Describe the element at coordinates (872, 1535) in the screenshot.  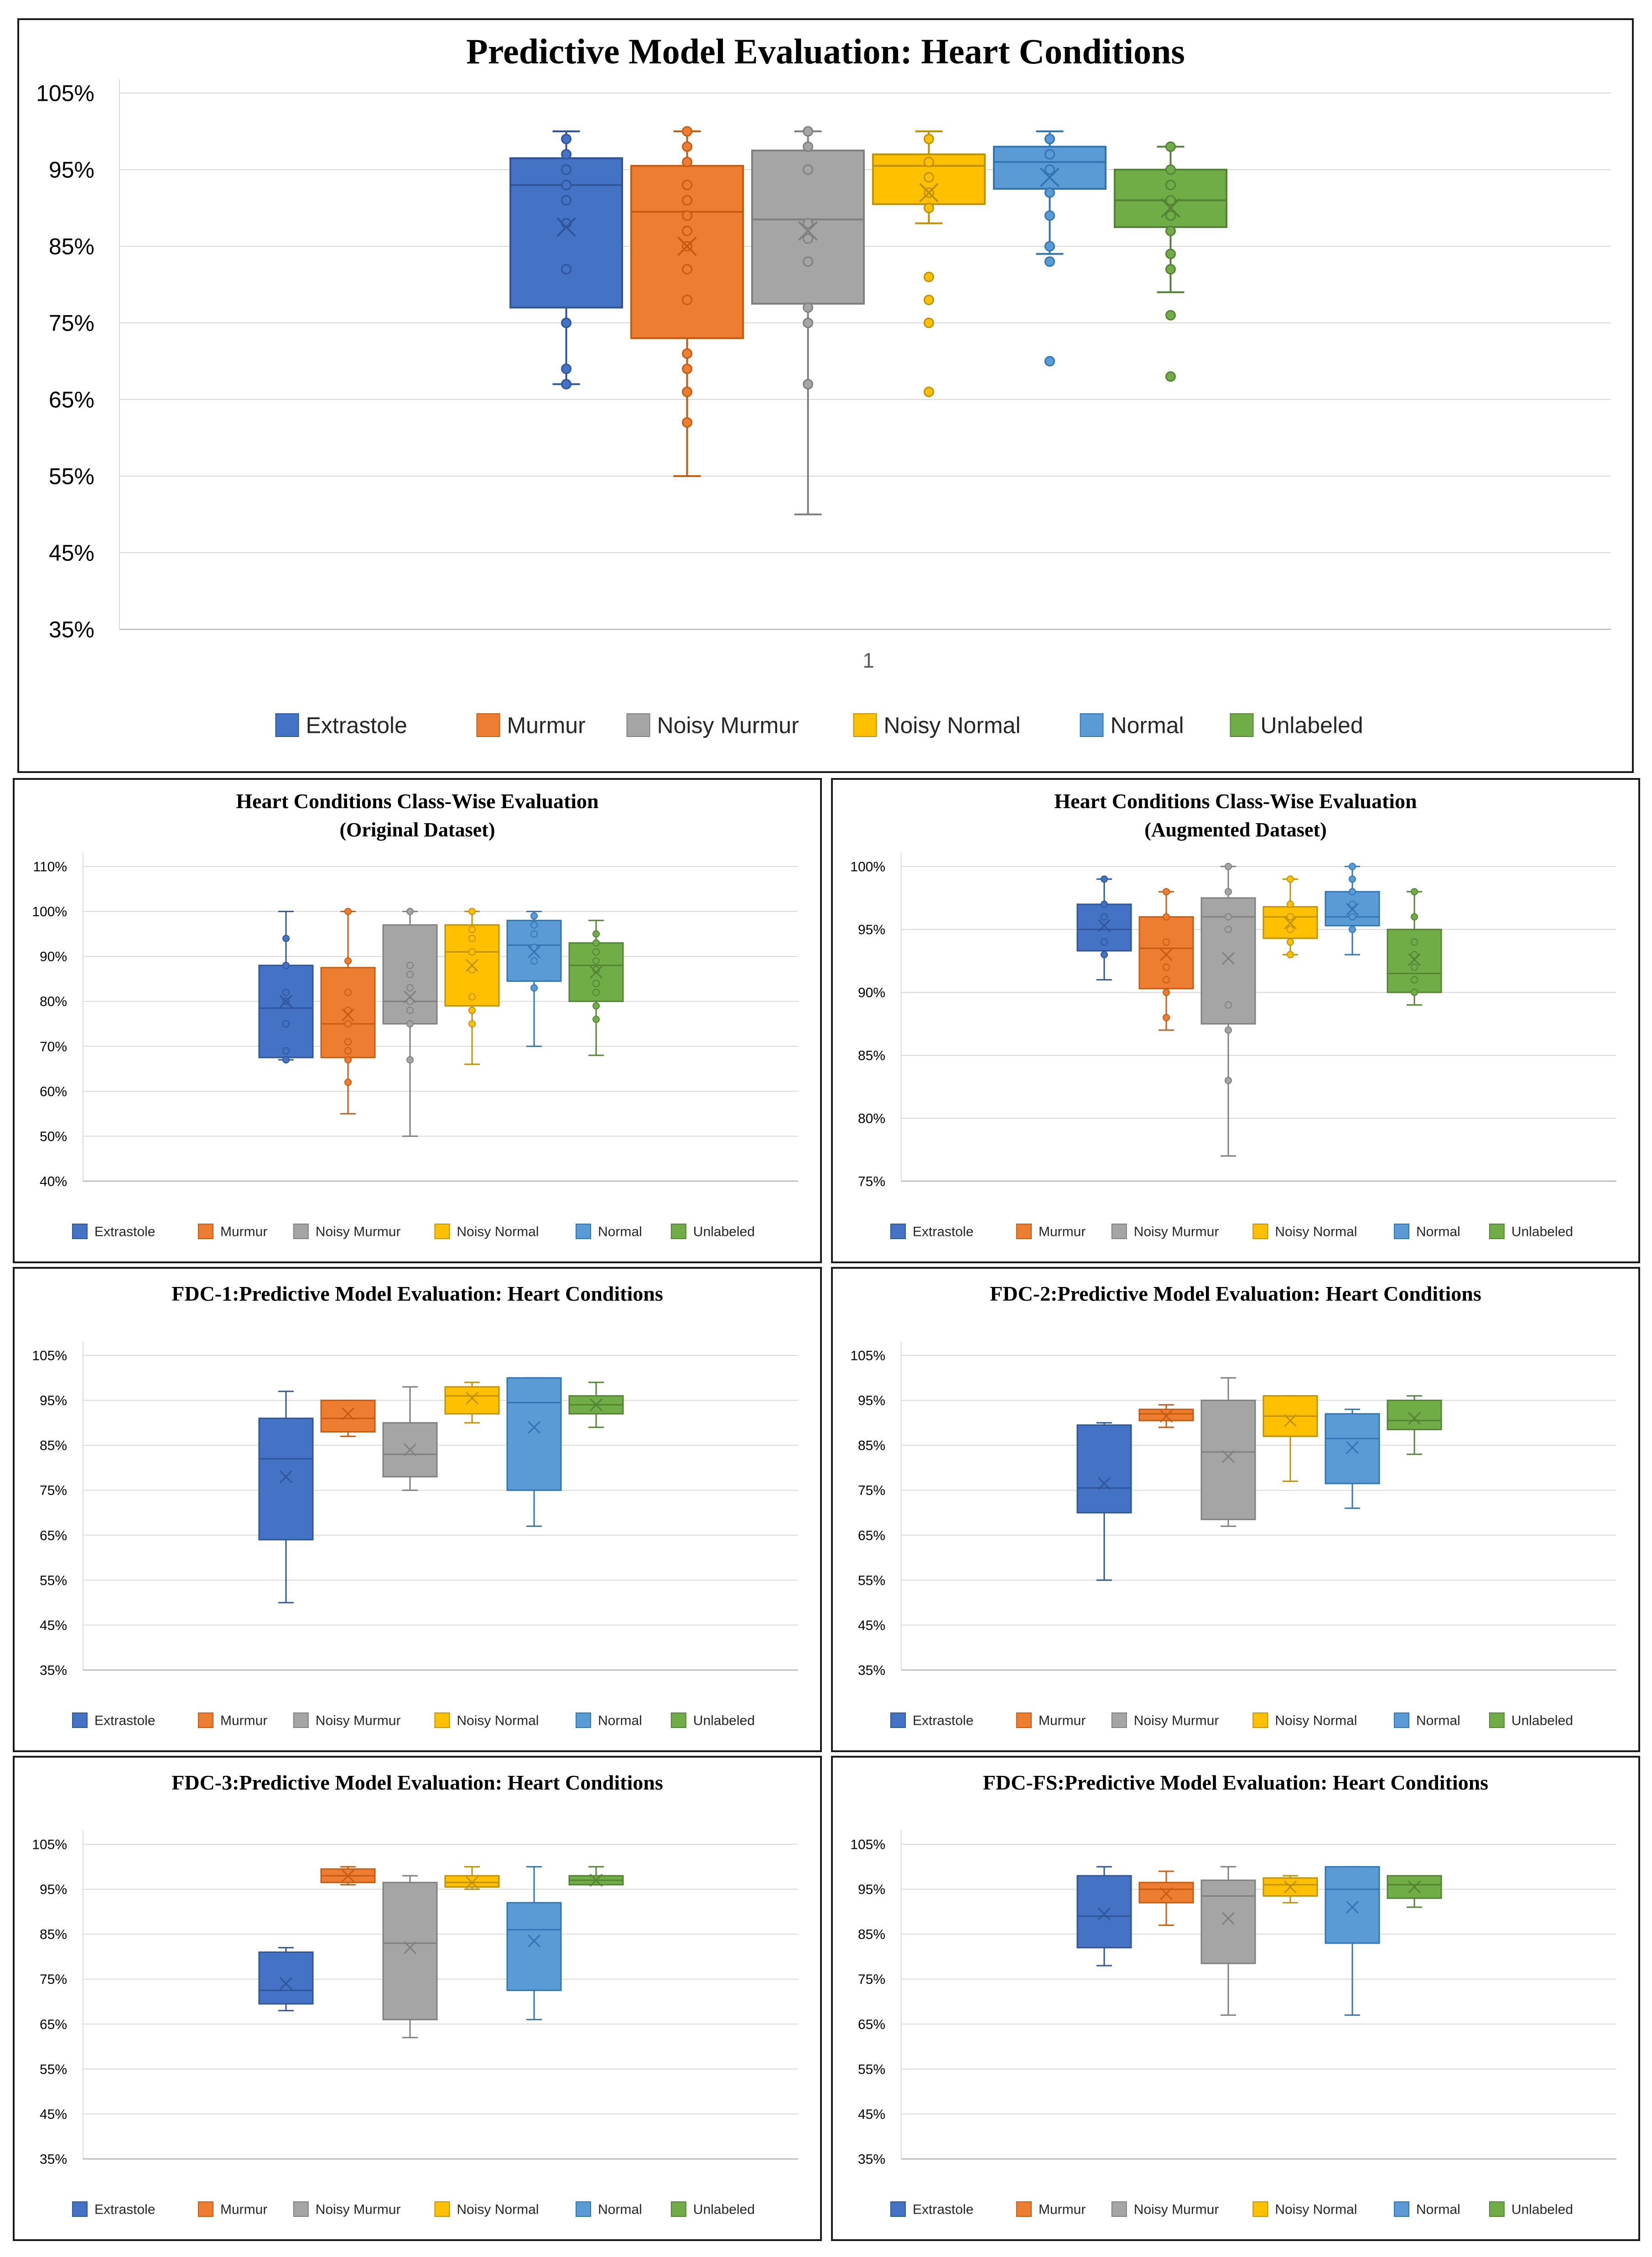
I see `y-tick-label: 65%` at that location.